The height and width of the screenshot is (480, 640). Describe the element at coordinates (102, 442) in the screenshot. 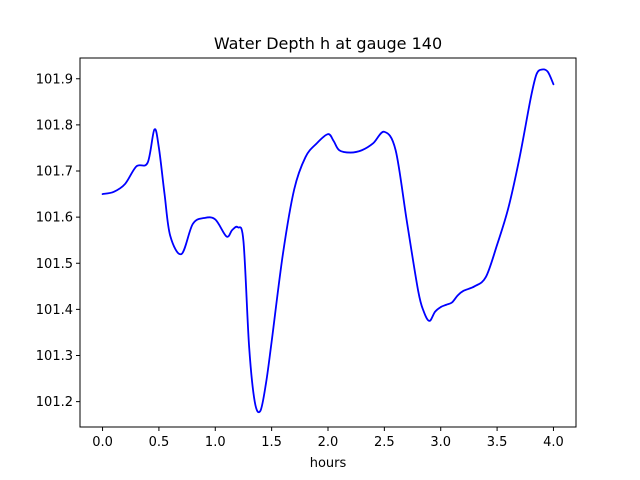

I see `x-tick-label: 0.0` at that location.